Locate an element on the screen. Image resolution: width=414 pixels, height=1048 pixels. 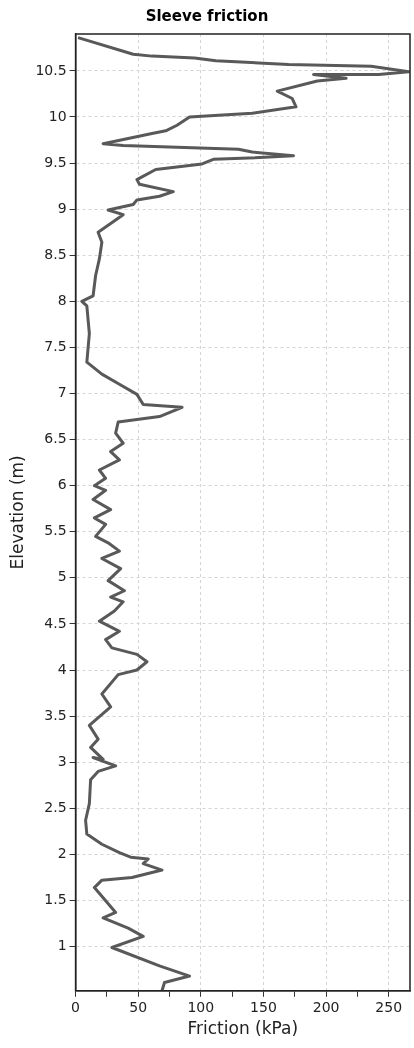
x-tick-label: 150 is located at coordinates (263, 1006).